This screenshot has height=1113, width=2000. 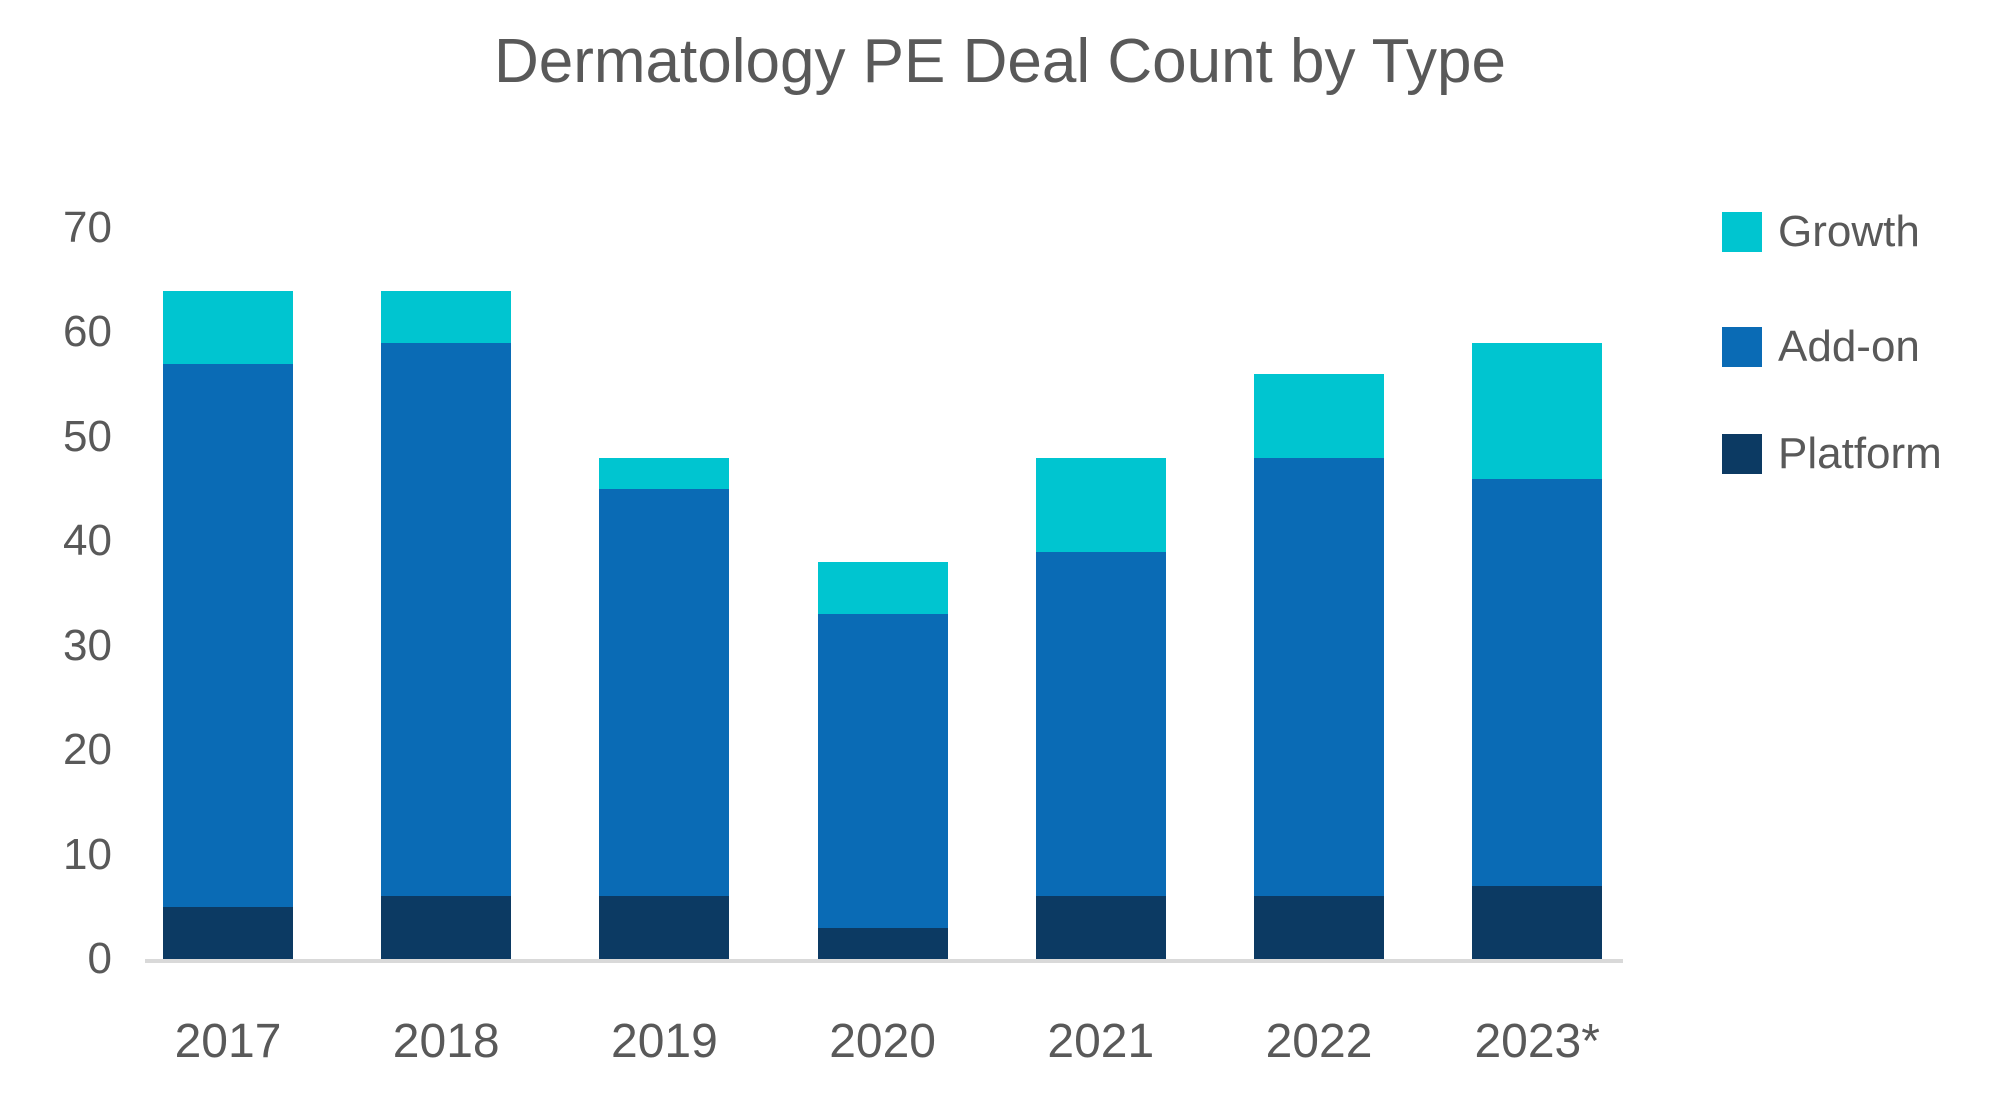 I want to click on y-axis-tick-label: 0, so click(x=99, y=958).